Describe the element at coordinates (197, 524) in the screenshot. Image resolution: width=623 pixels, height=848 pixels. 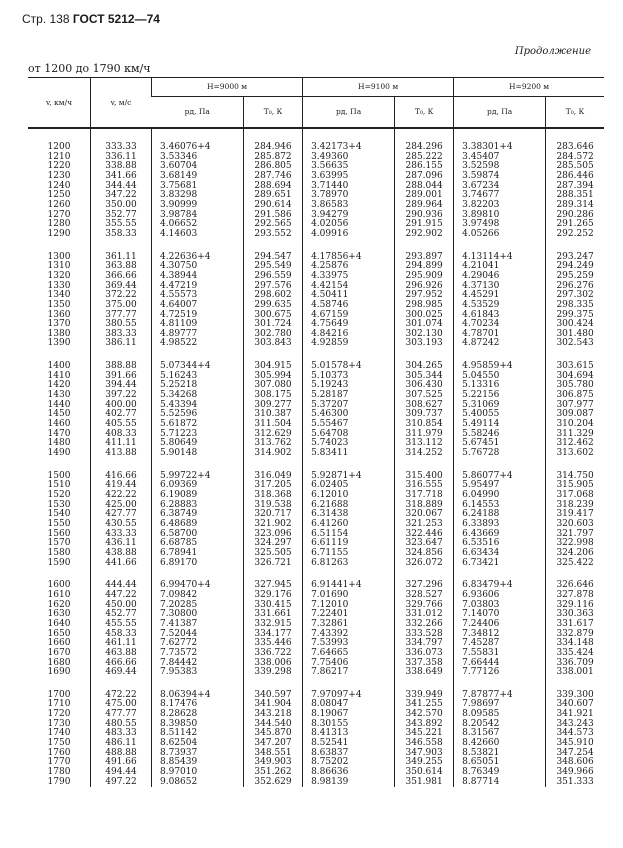
I see `cell-pressure-9000: 6.48689` at that location.